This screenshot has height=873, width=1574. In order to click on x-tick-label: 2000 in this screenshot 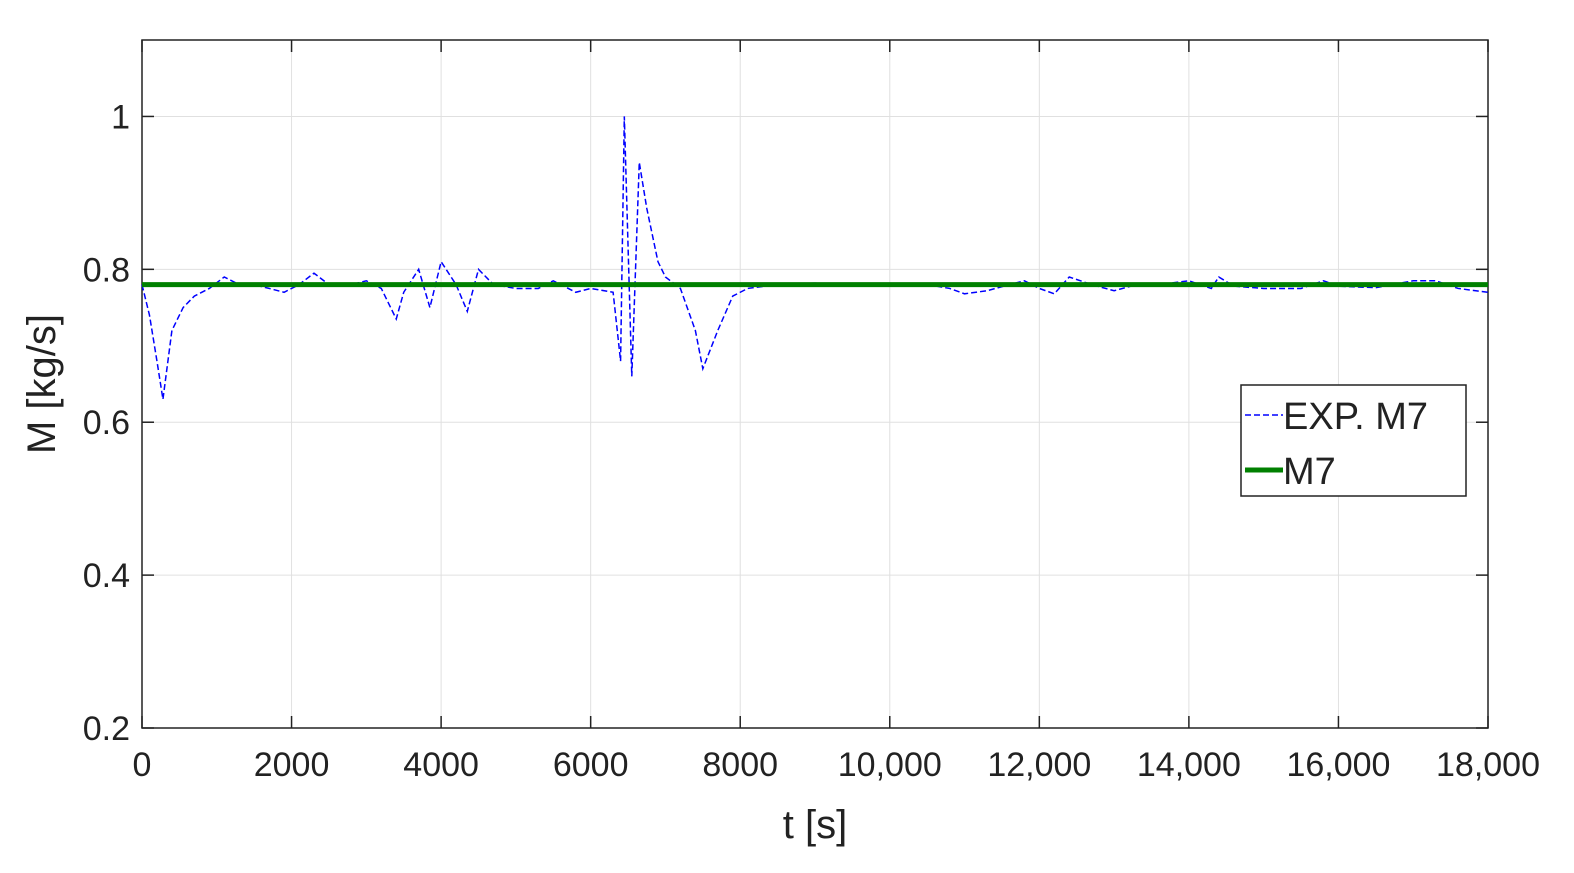, I will do `click(292, 765)`.